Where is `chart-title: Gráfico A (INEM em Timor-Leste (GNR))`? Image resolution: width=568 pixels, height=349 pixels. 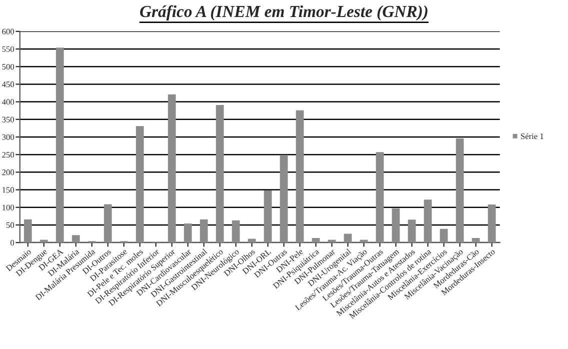 chart-title: Gráfico A (INEM em Timor-Leste (GNR)) is located at coordinates (284, 13).